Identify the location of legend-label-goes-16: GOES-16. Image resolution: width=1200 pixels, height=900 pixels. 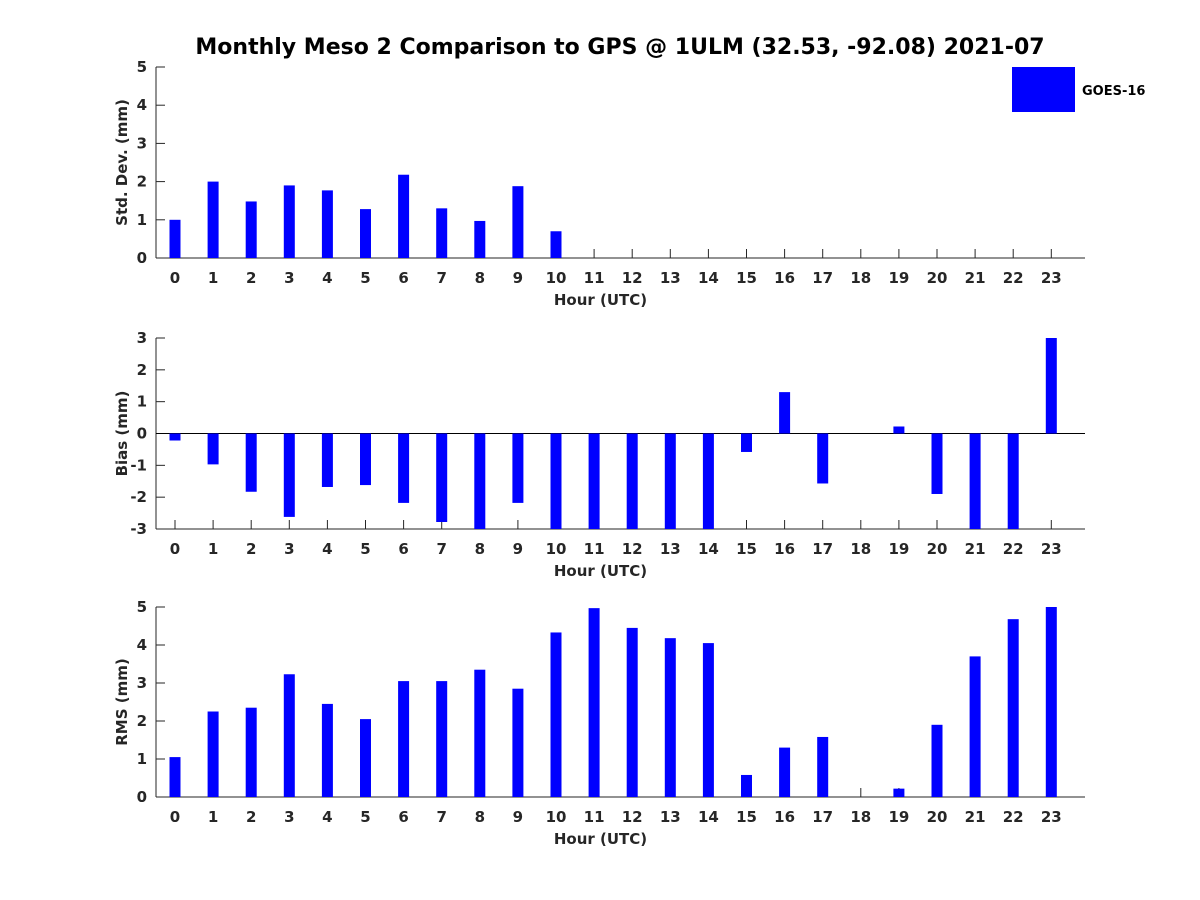
(1113, 91).